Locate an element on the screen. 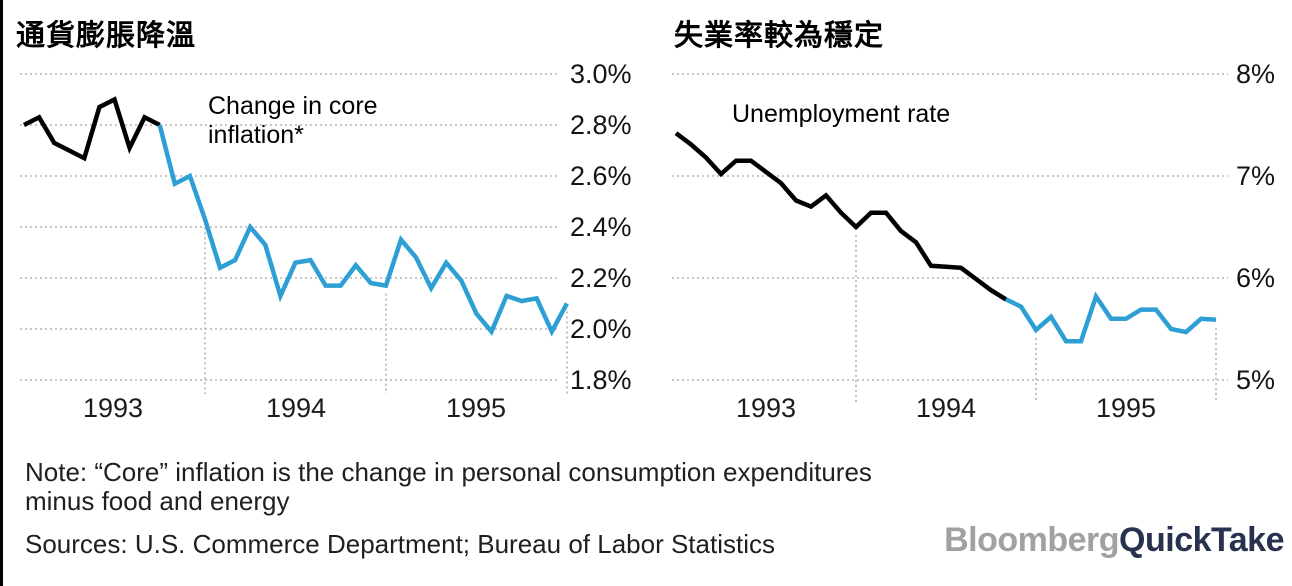 This screenshot has width=1292, height=586. y-tick-label: 2.6% is located at coordinates (601, 176).